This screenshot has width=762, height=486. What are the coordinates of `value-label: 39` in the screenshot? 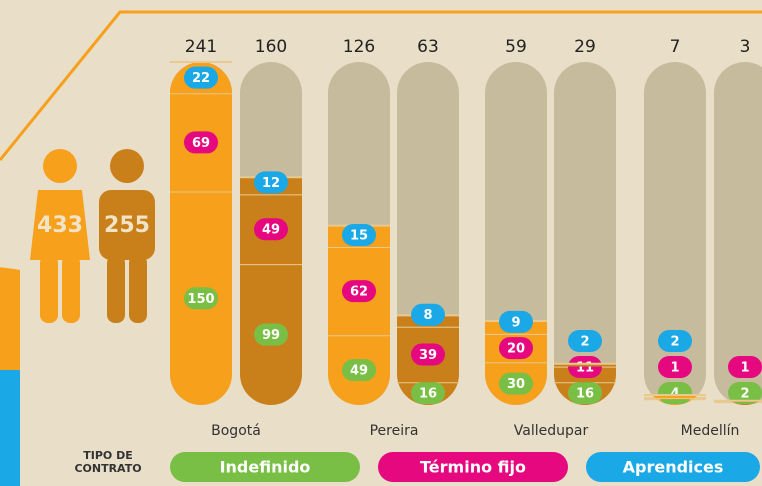 It's located at (428, 355).